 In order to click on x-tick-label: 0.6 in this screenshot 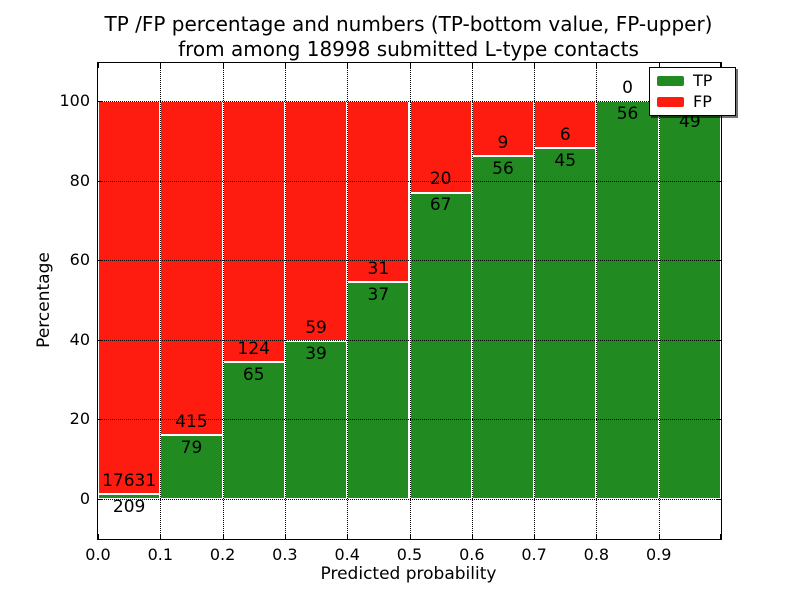, I will do `click(472, 554)`.